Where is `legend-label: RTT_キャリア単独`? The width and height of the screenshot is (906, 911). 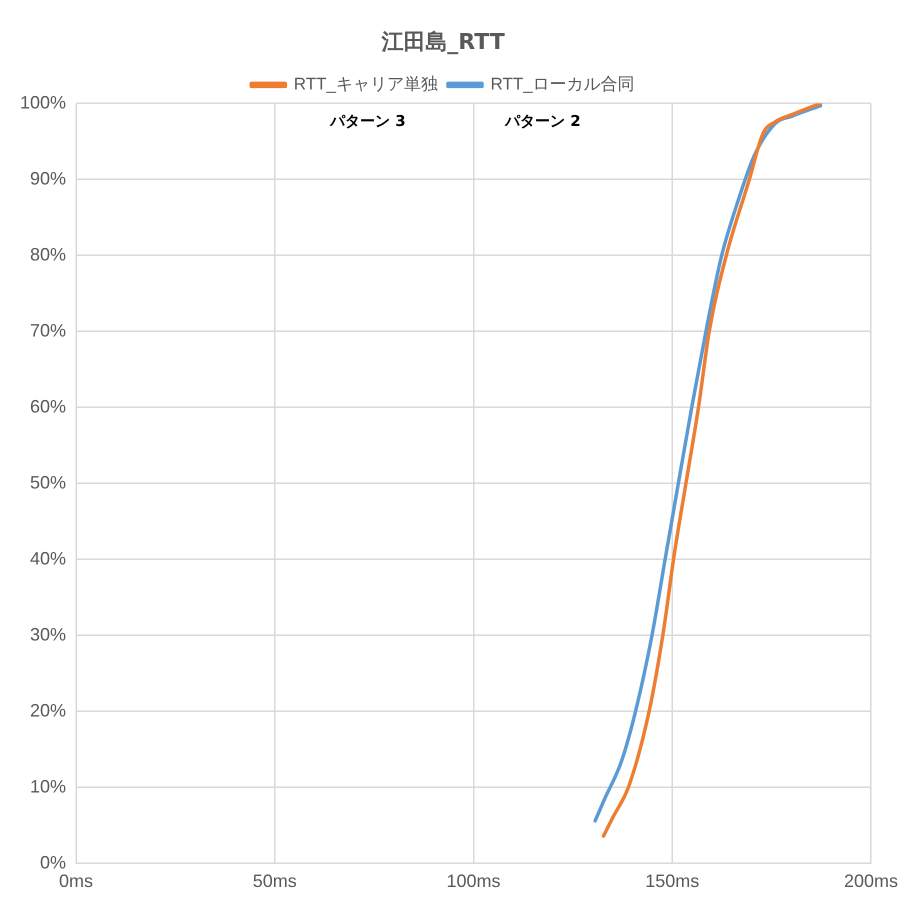
legend-label: RTT_キャリア単独 is located at coordinates (366, 84).